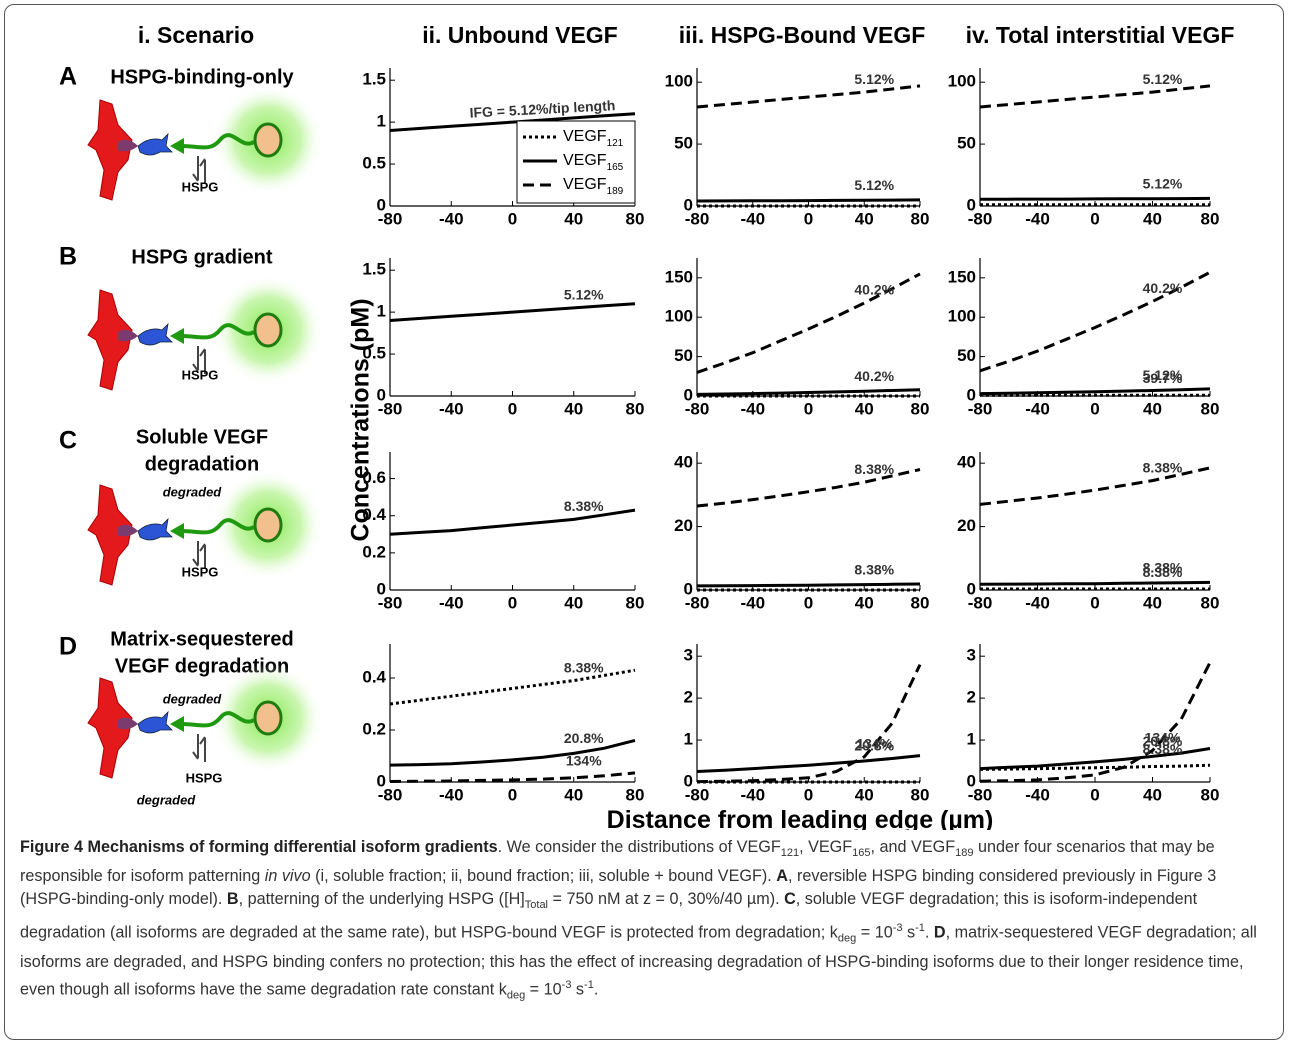 This screenshot has height=1046, width=1290. Describe the element at coordinates (201, 639) in the screenshot. I see `scenario-title: Matrix-sequestered` at that location.